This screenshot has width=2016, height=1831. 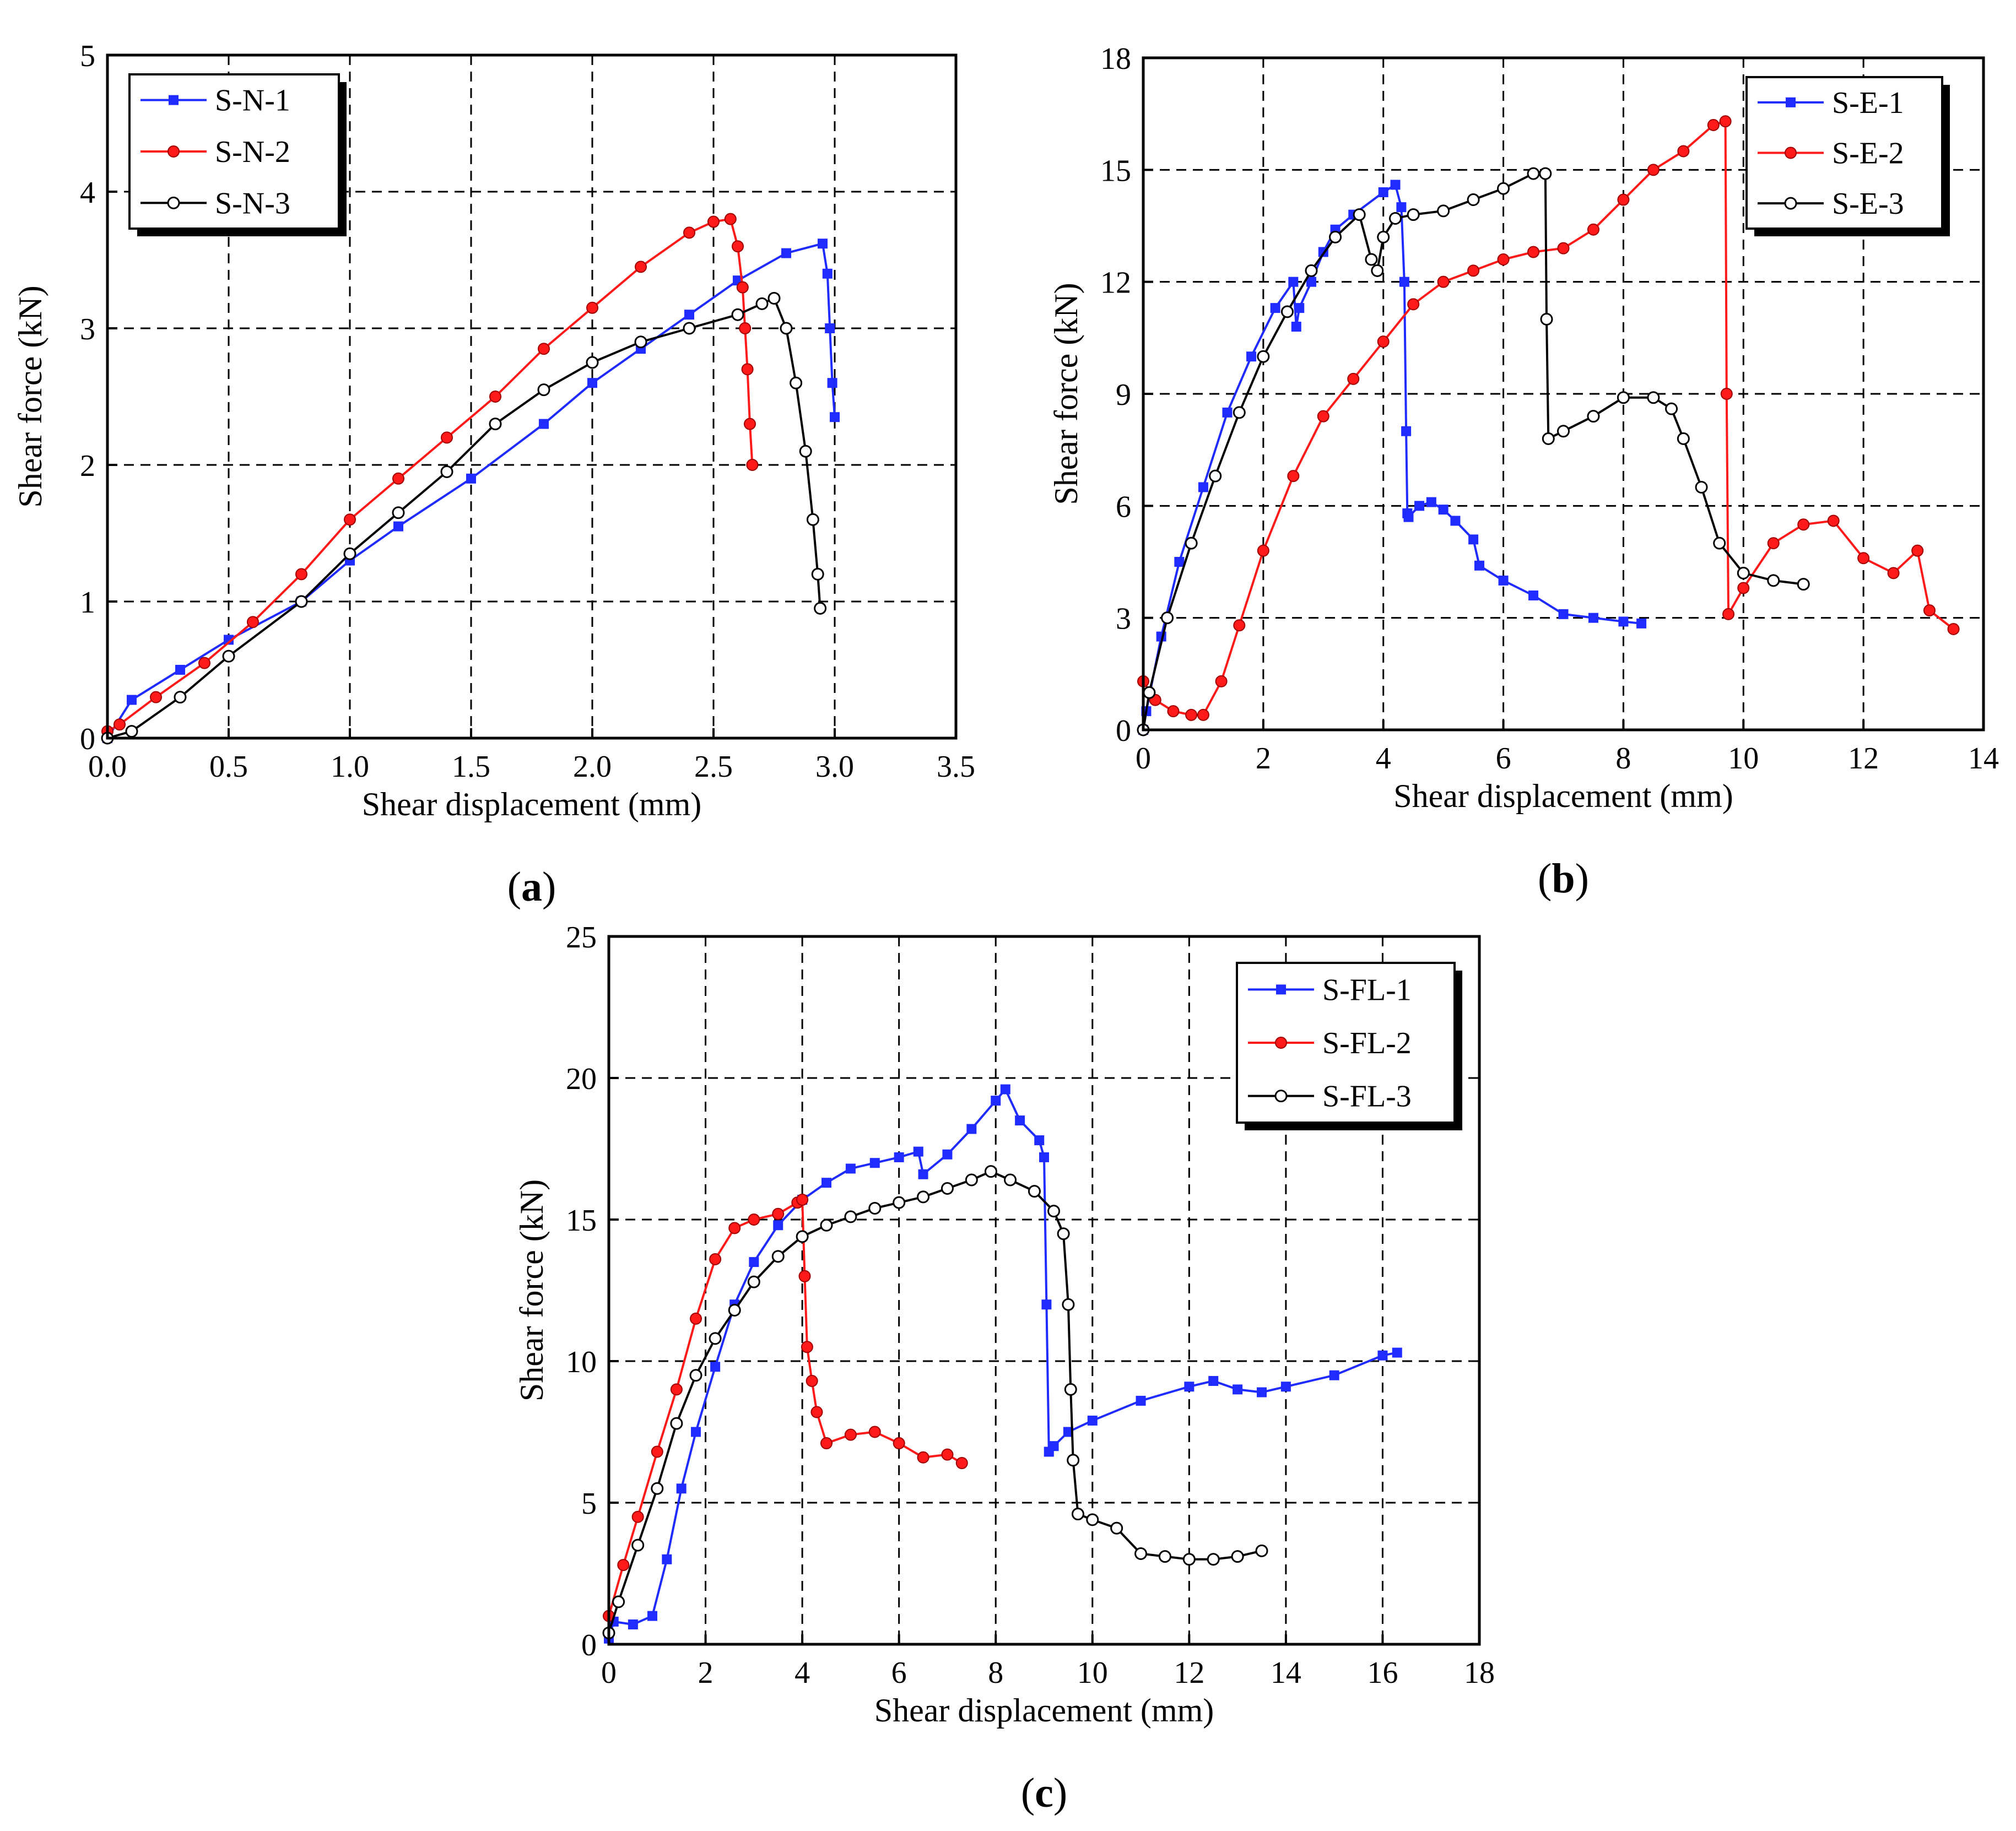 I want to click on x-tick-label: 0.5, so click(x=228, y=767).